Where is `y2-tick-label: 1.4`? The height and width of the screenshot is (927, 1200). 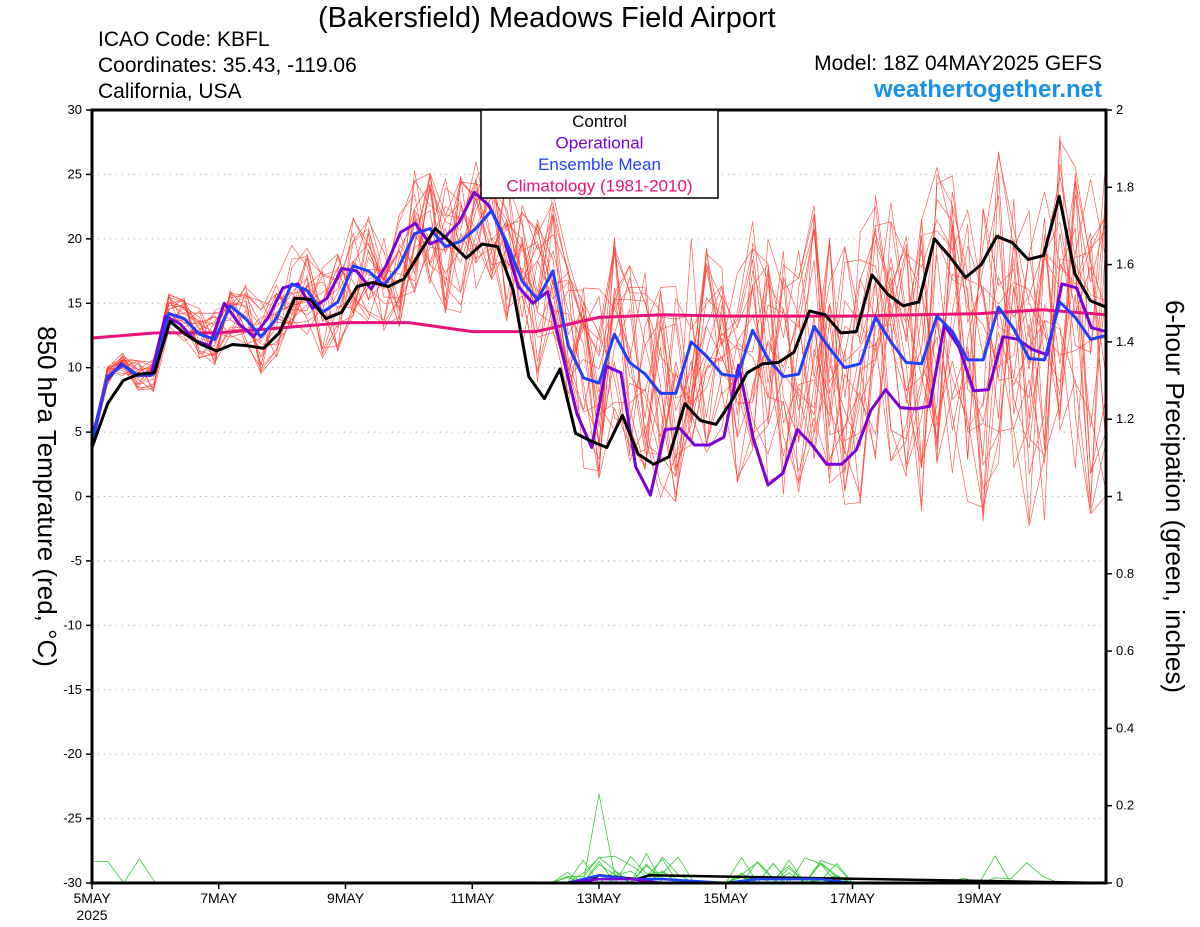
y2-tick-label: 1.4 is located at coordinates (1125, 341).